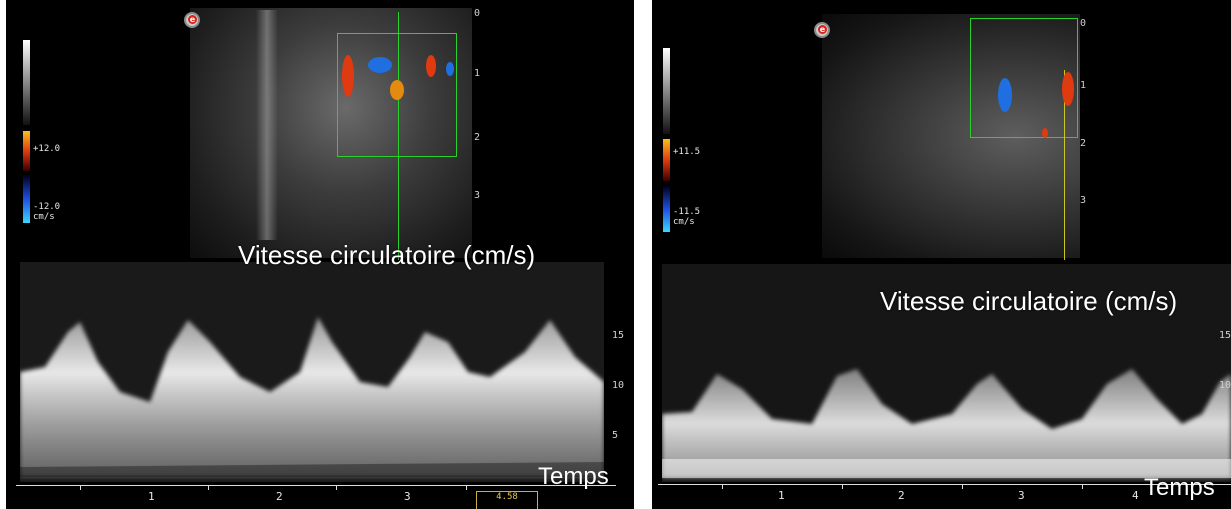 Image resolution: width=1231 pixels, height=509 pixels. Describe the element at coordinates (47, 149) in the screenshot. I see `scale-top-label: +12.0` at that location.